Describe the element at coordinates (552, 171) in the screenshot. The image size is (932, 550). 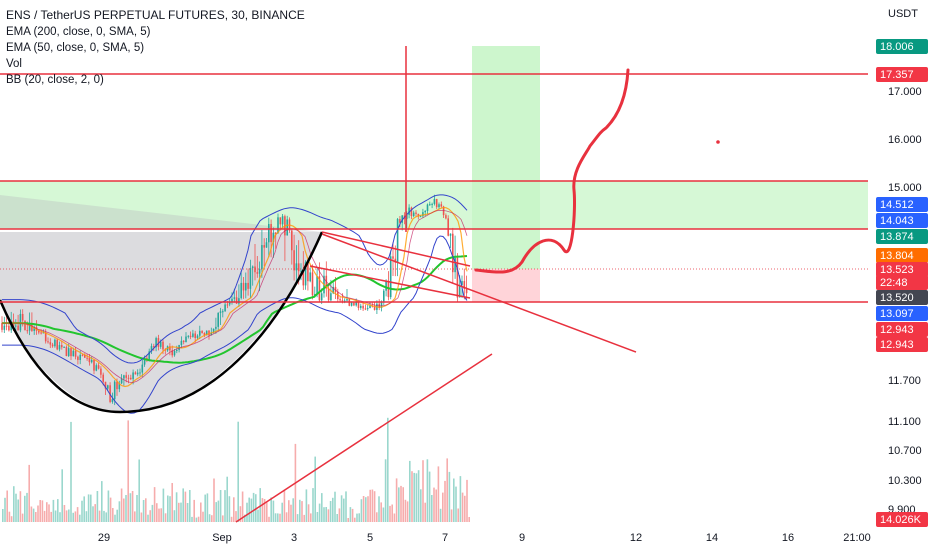
I see `projected-path` at that location.